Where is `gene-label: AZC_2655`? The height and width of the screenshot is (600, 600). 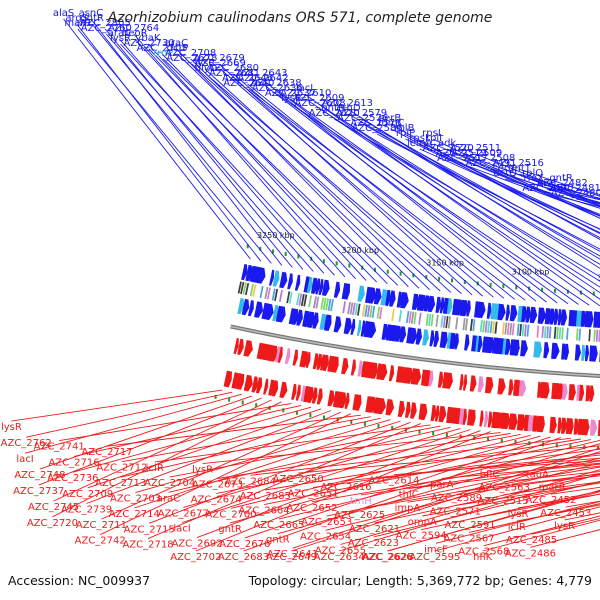 gene-label: AZC_2655 is located at coordinates (340, 551).